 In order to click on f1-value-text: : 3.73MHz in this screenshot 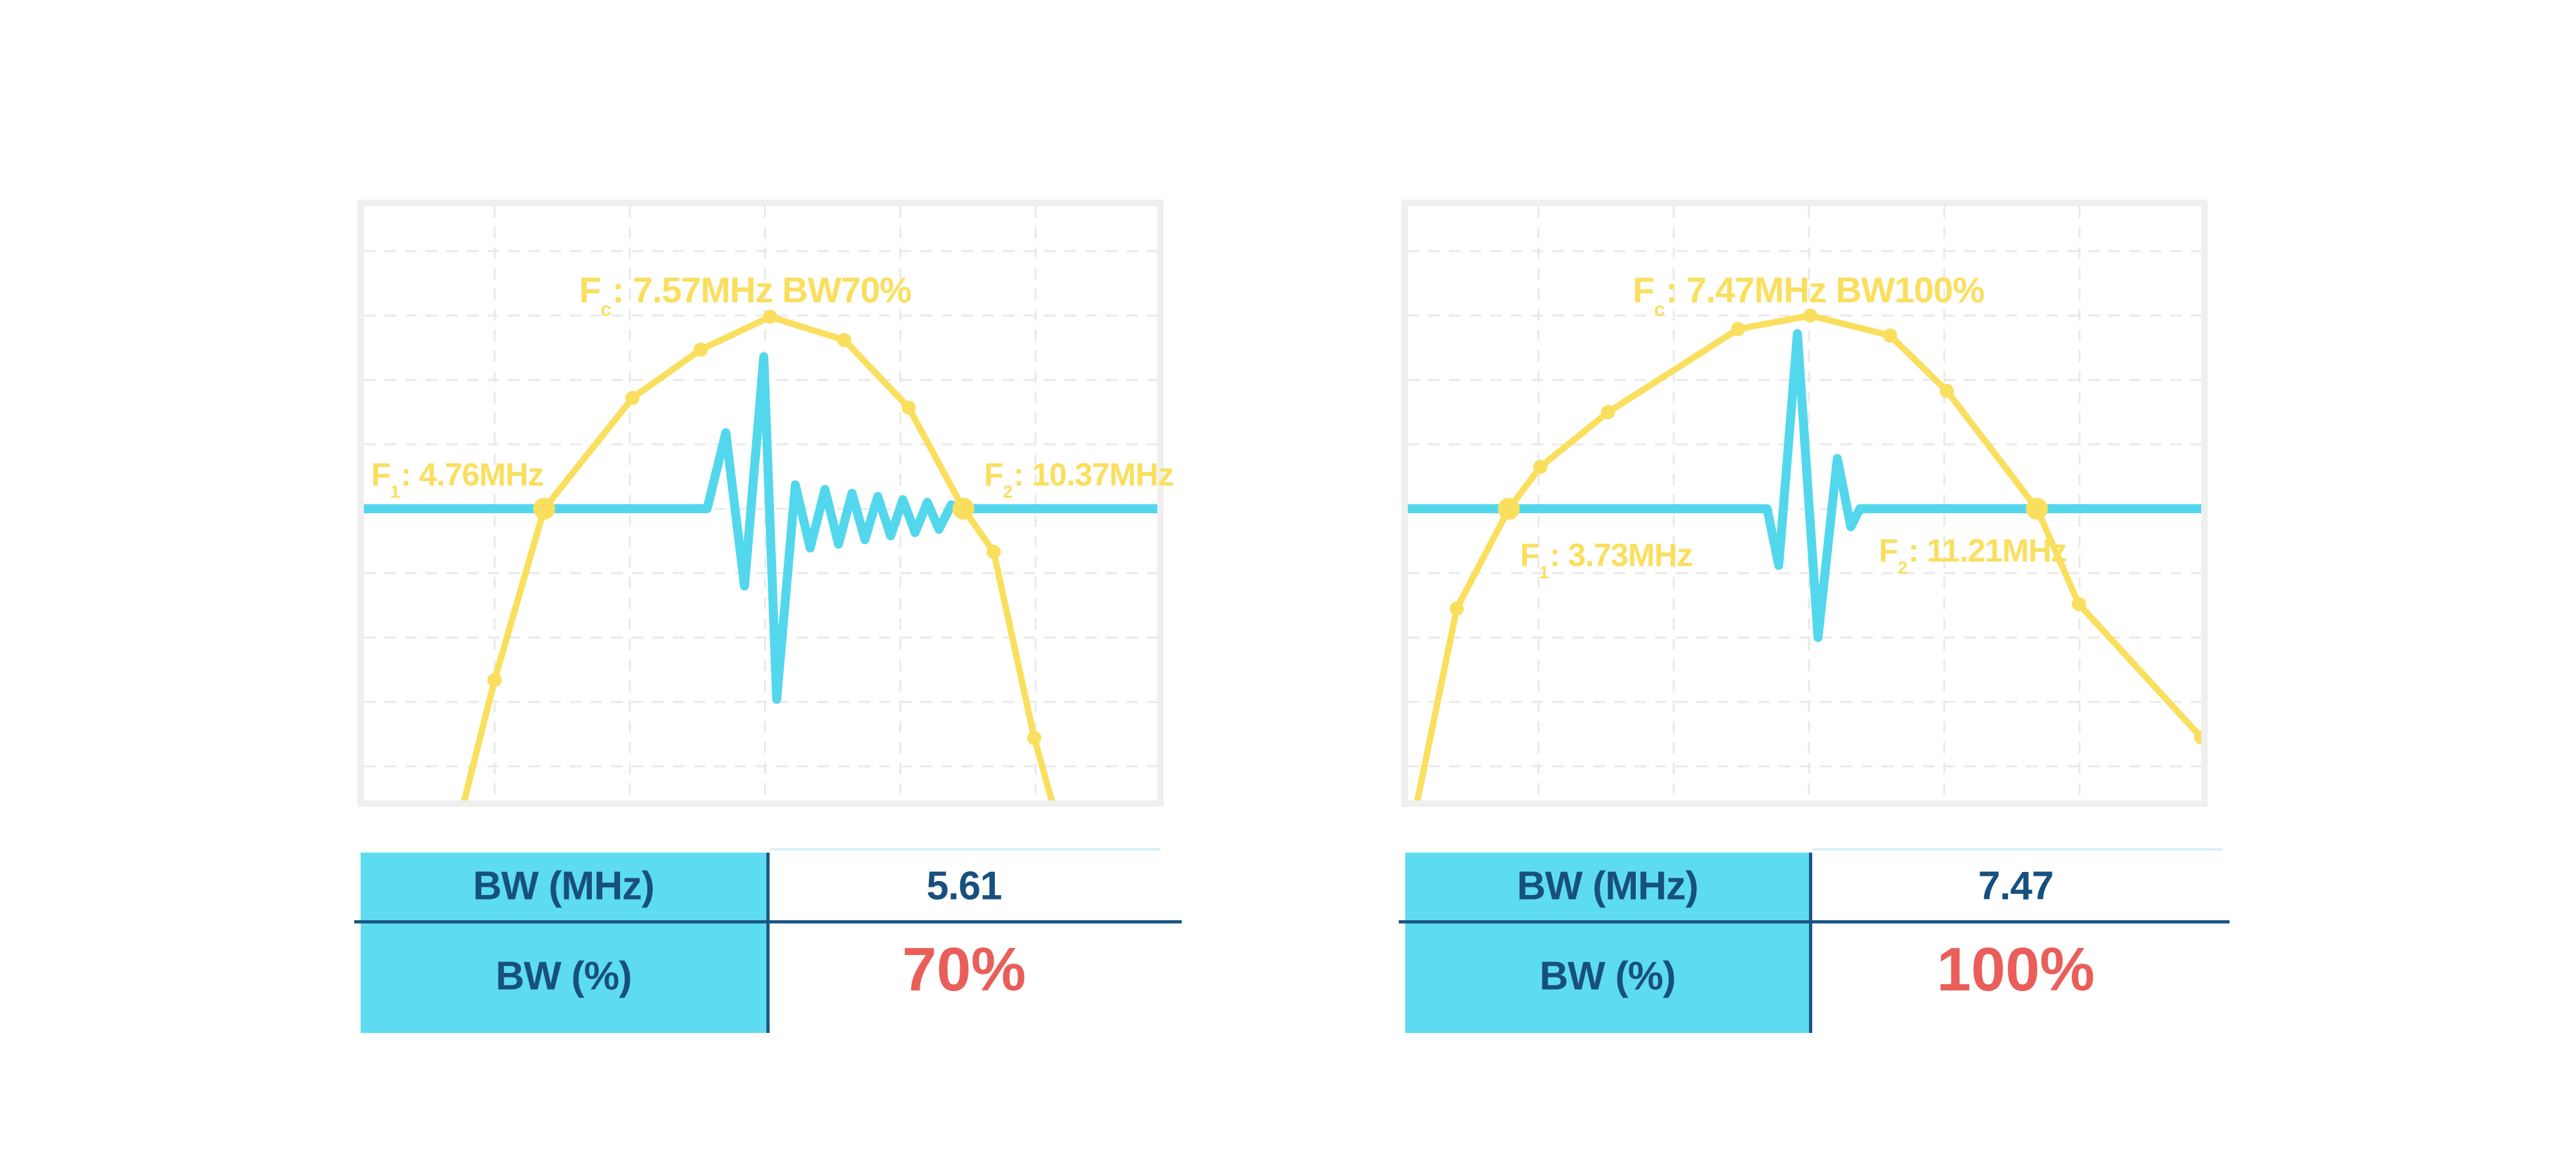, I will do `click(1621, 555)`.